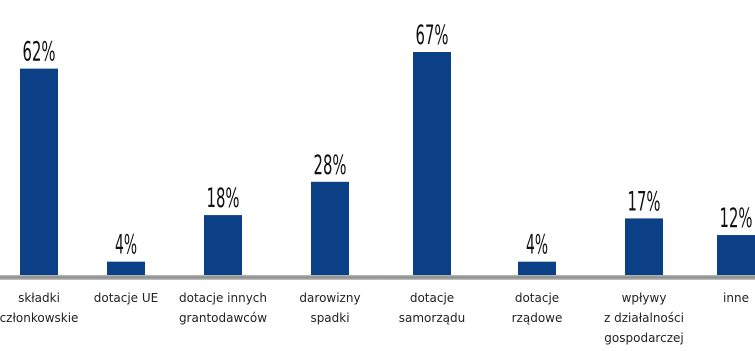 This screenshot has width=755, height=351. Describe the element at coordinates (223, 318) in the screenshot. I see `category-label-3-line-2: grantodawców` at that location.